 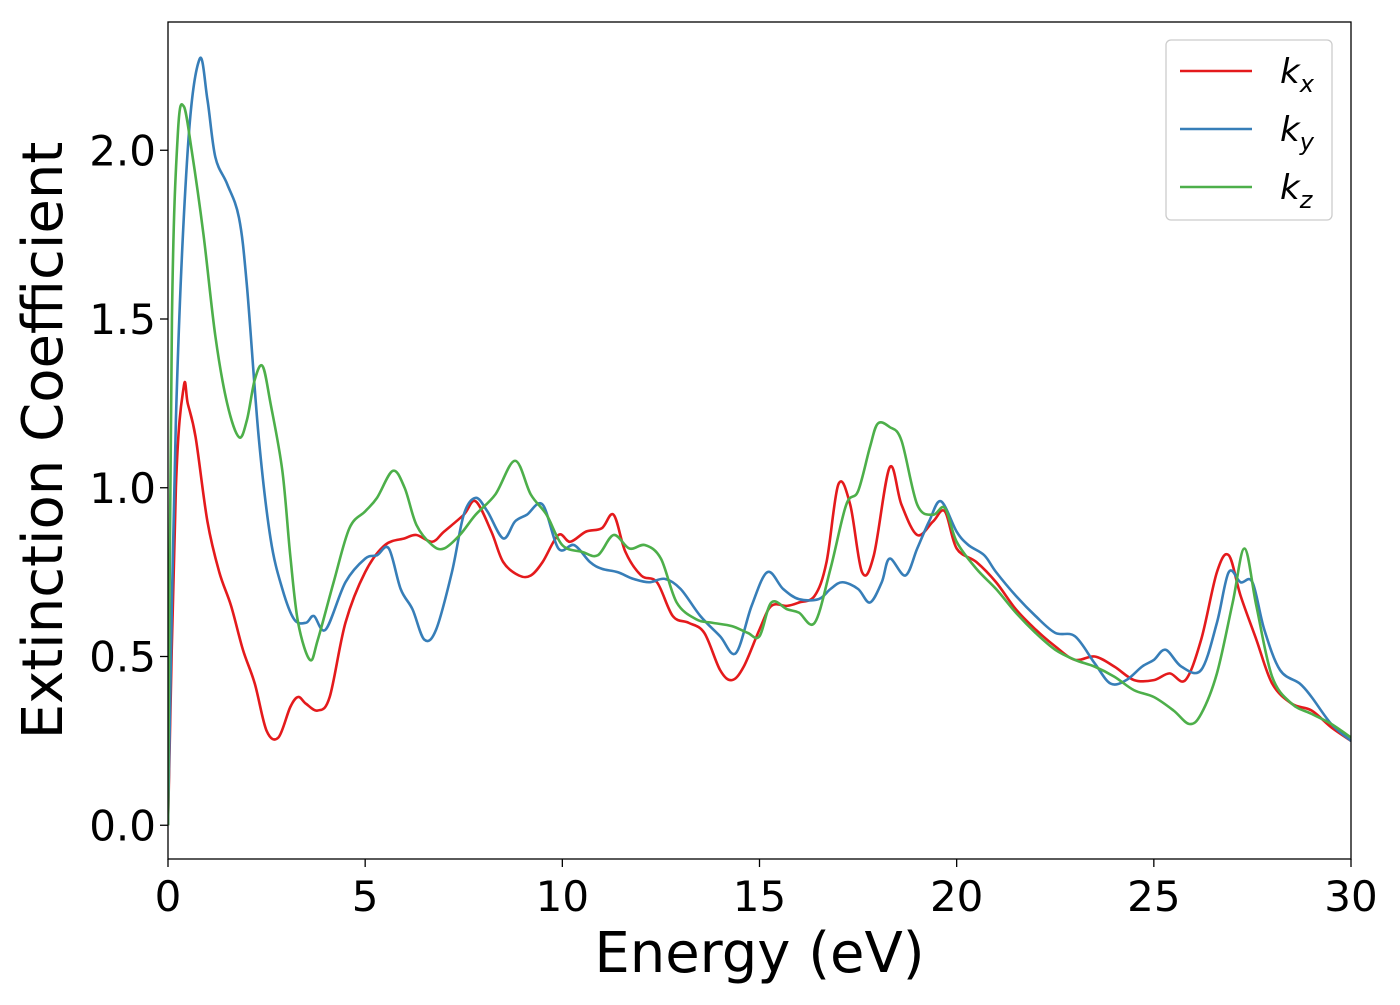 I want to click on x-tick-label: 15, so click(x=759, y=896).